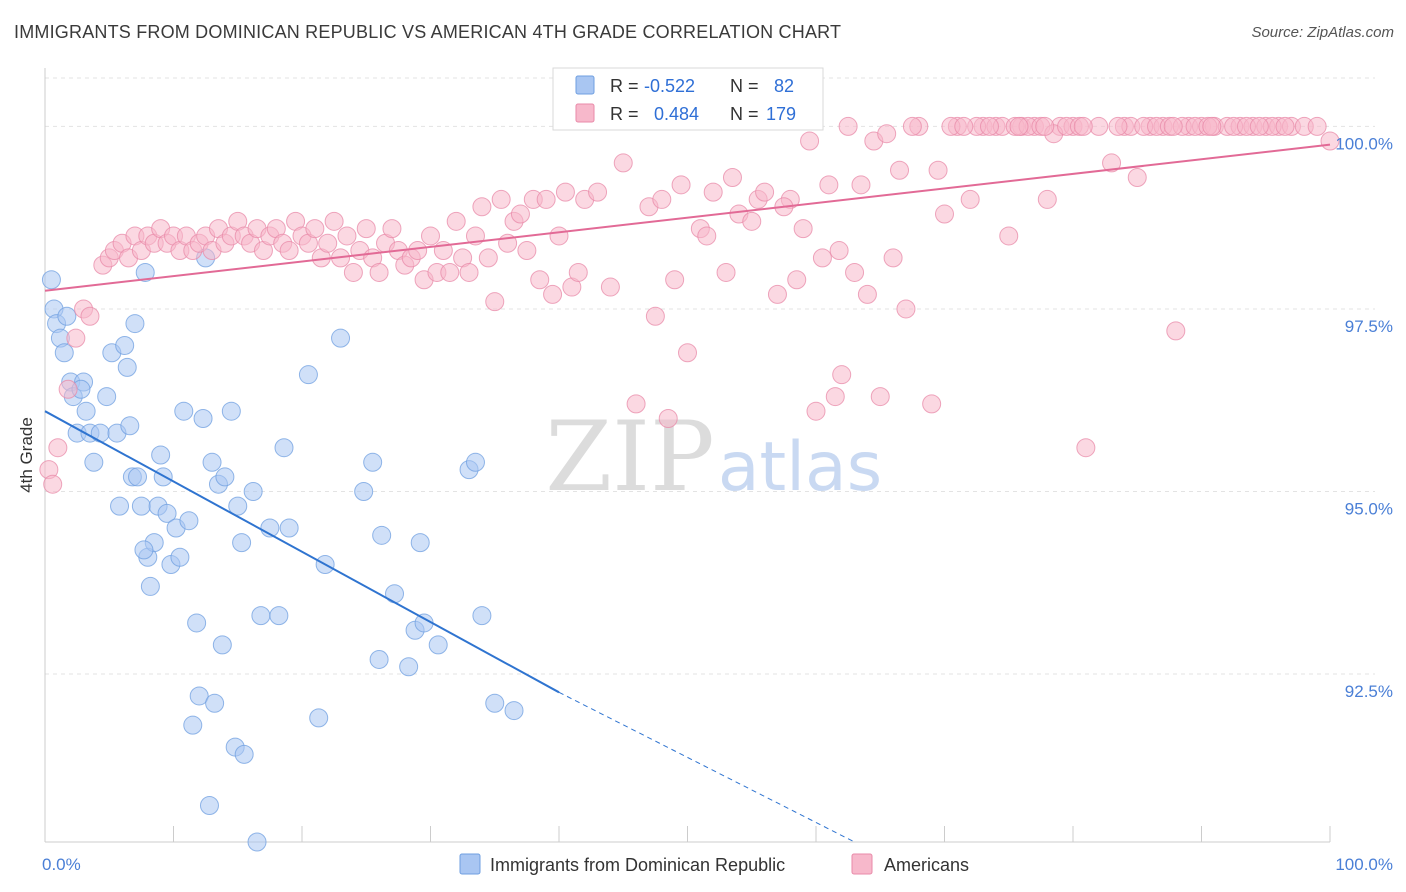 Image resolution: width=1406 pixels, height=892 pixels. Describe the element at coordinates (1364, 864) in the screenshot. I see `x-tick-label: 100.0%` at that location.